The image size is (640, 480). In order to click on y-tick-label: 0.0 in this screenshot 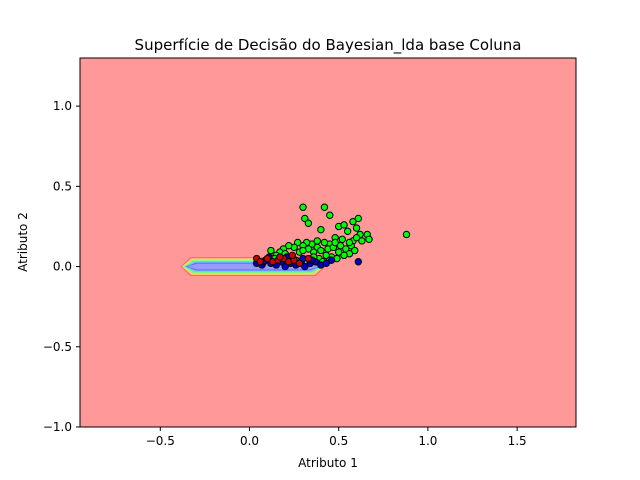, I will do `click(62, 267)`.